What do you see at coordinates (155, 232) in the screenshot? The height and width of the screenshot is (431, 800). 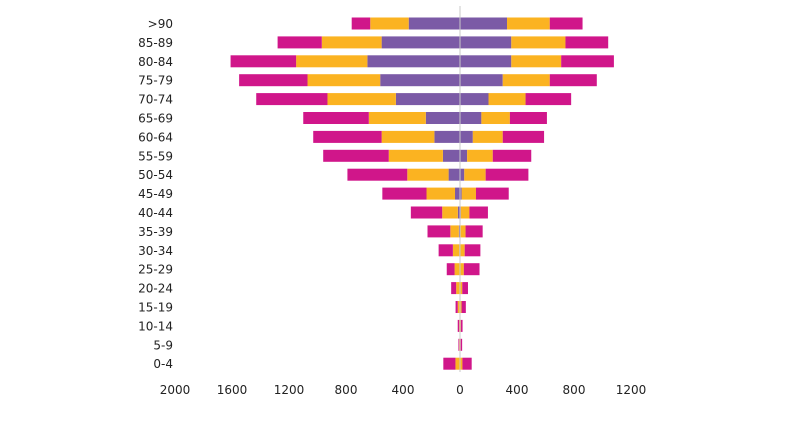 I see `y-tick-label: 35-39` at bounding box center [155, 232].